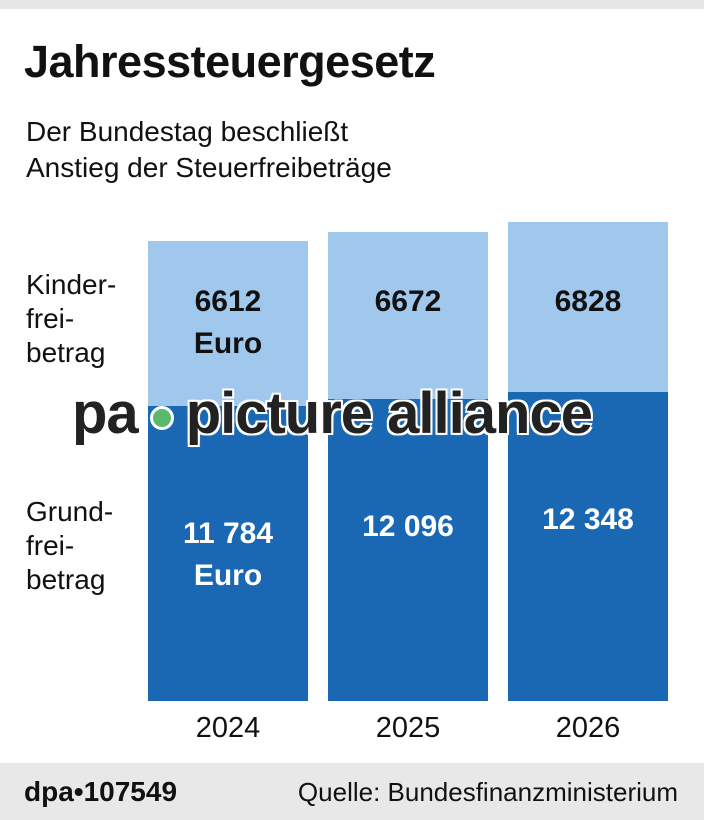  Describe the element at coordinates (230, 61) in the screenshot. I see `chart-title: Jahressteuergesetz` at that location.